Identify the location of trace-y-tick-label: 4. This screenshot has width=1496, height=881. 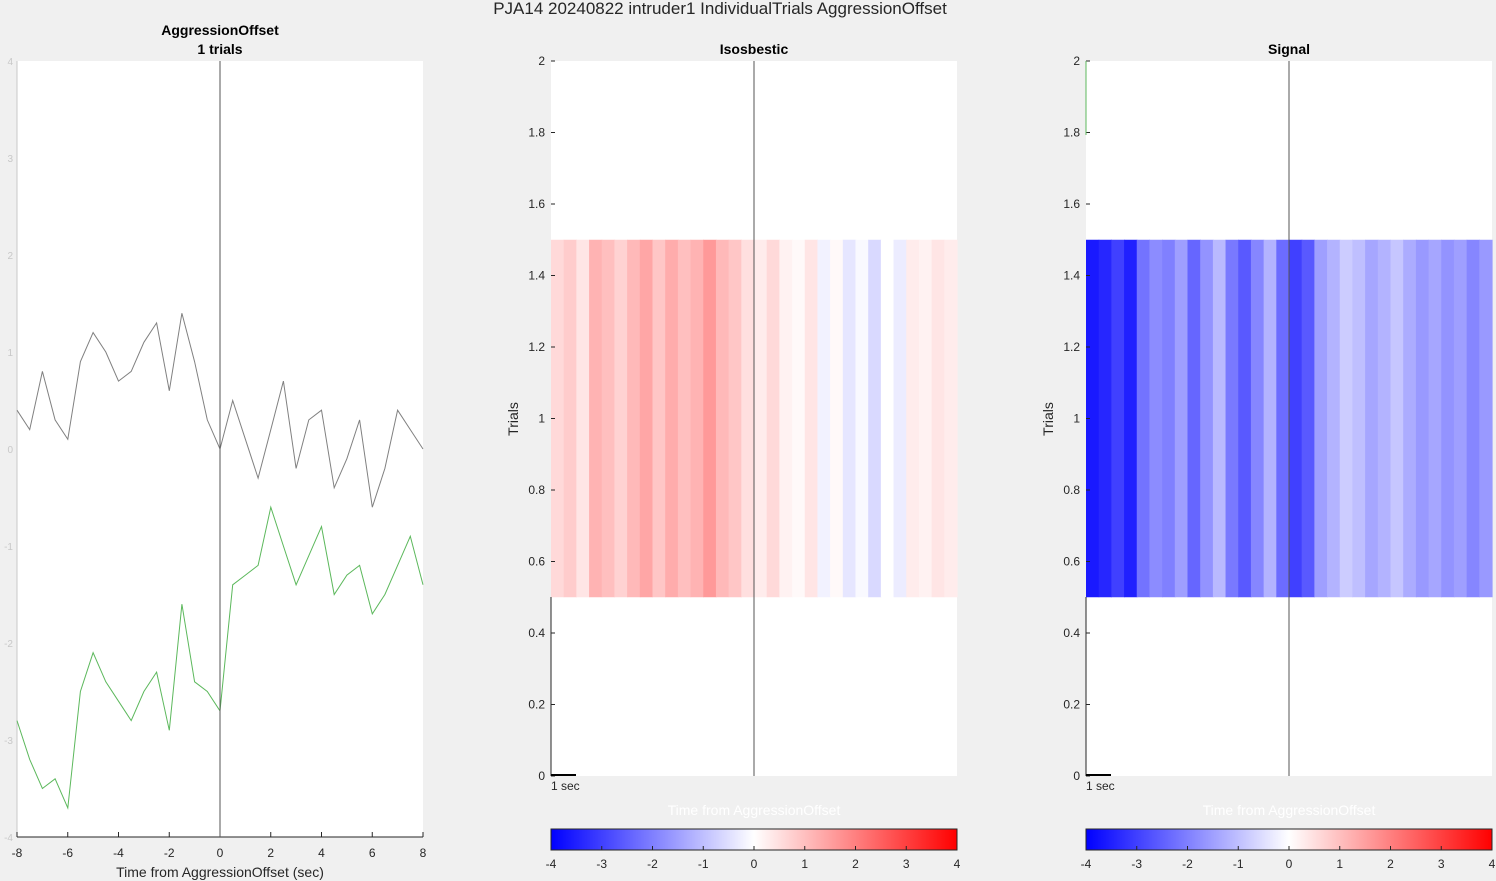
(10, 62).